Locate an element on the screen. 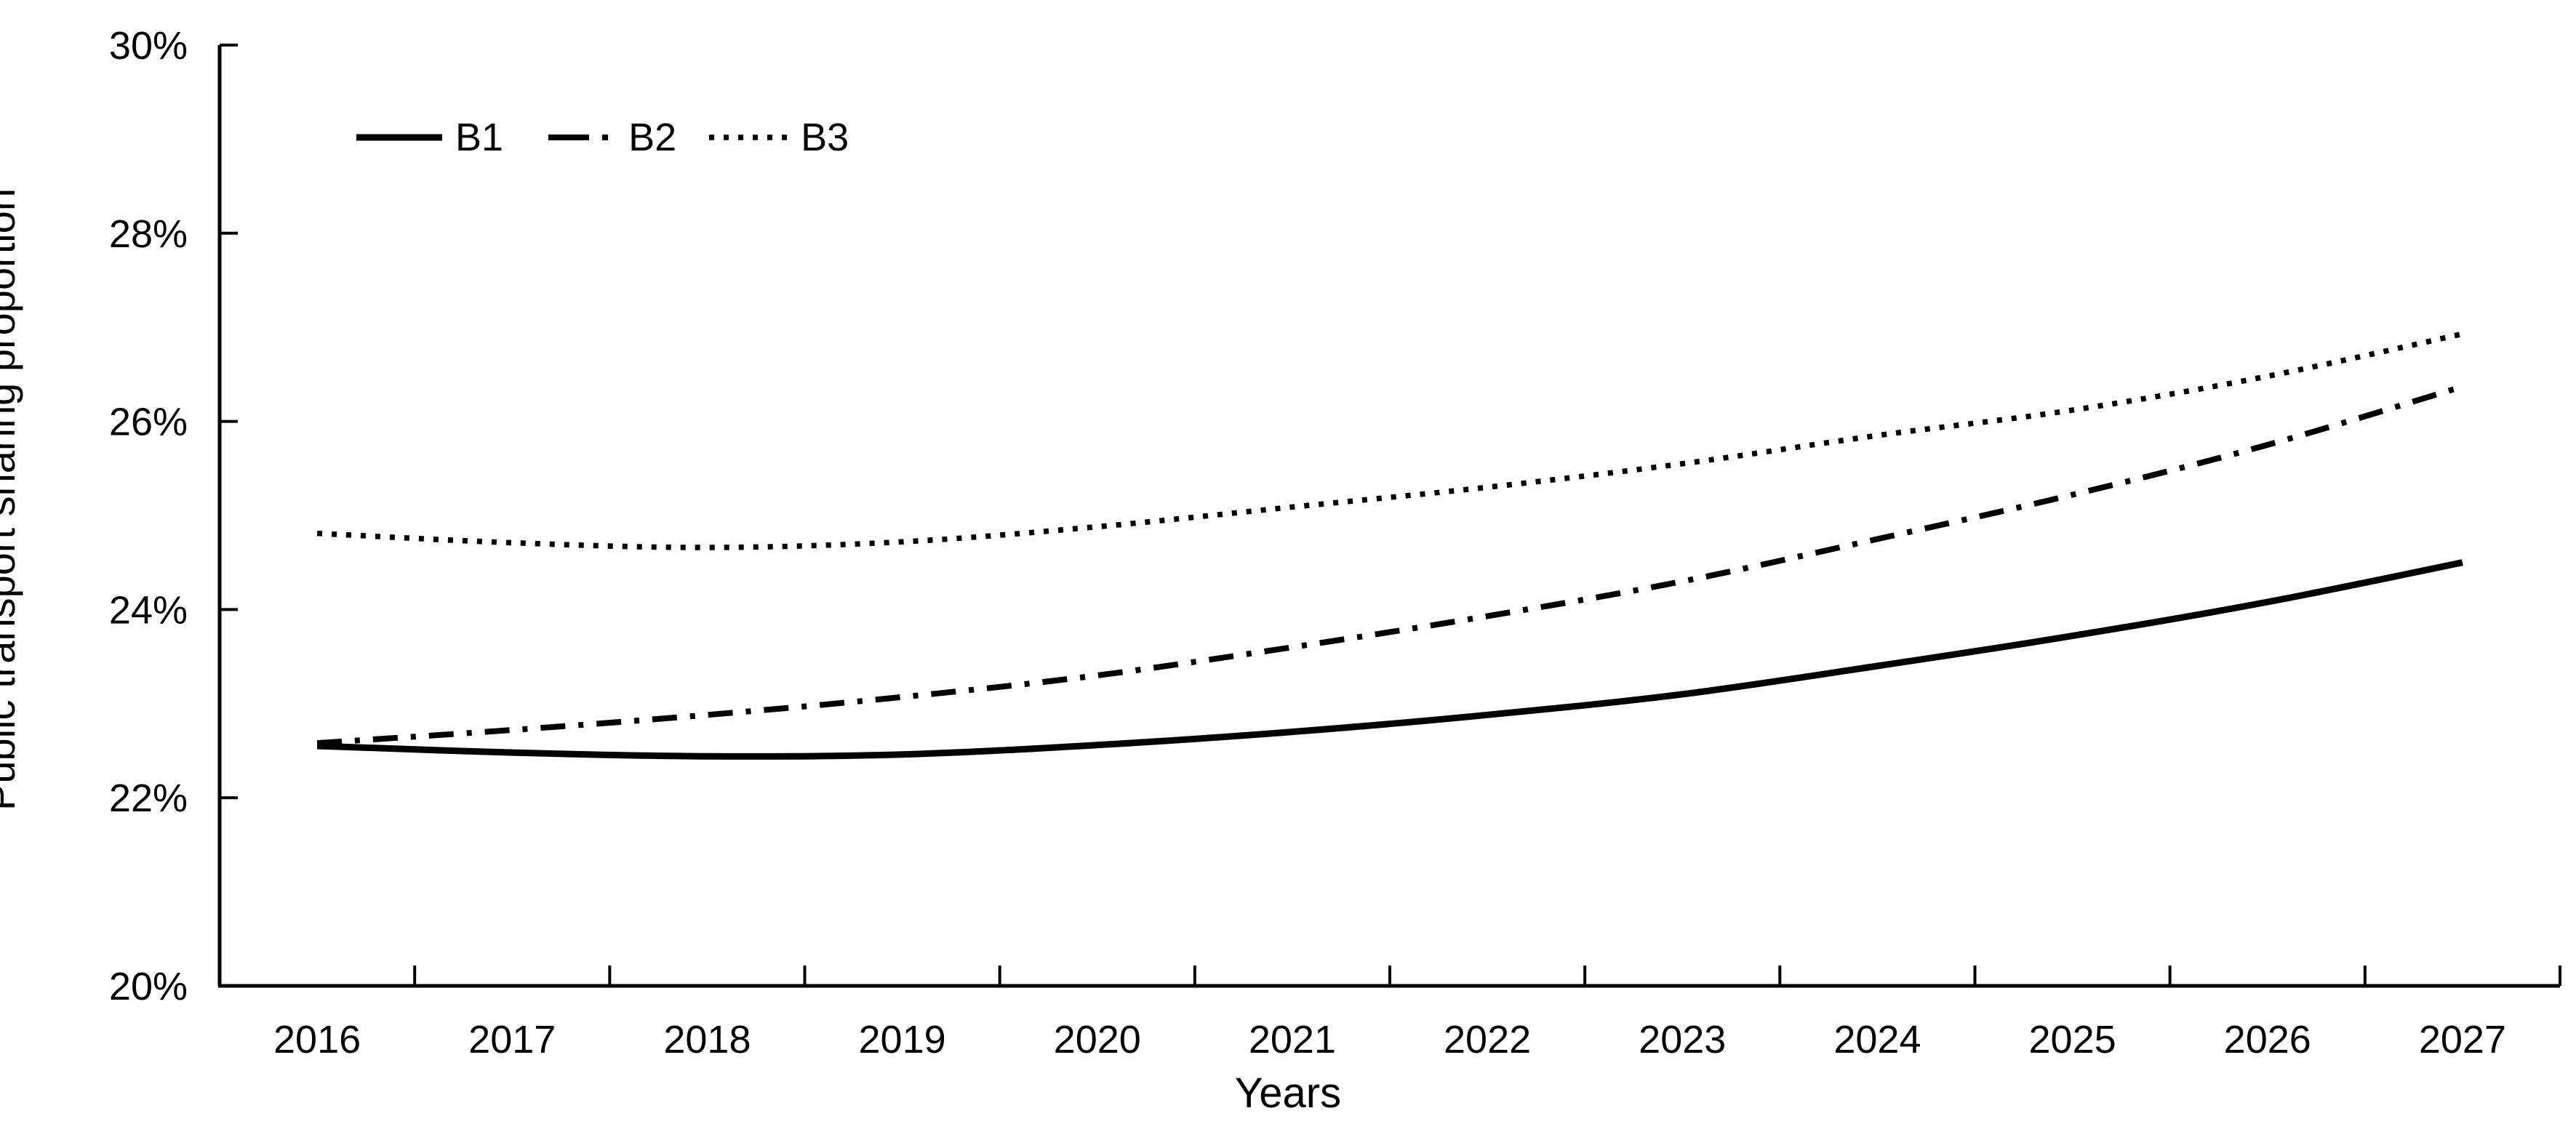 This screenshot has height=1132, width=2576. legend-item-b3: B3 is located at coordinates (779, 137).